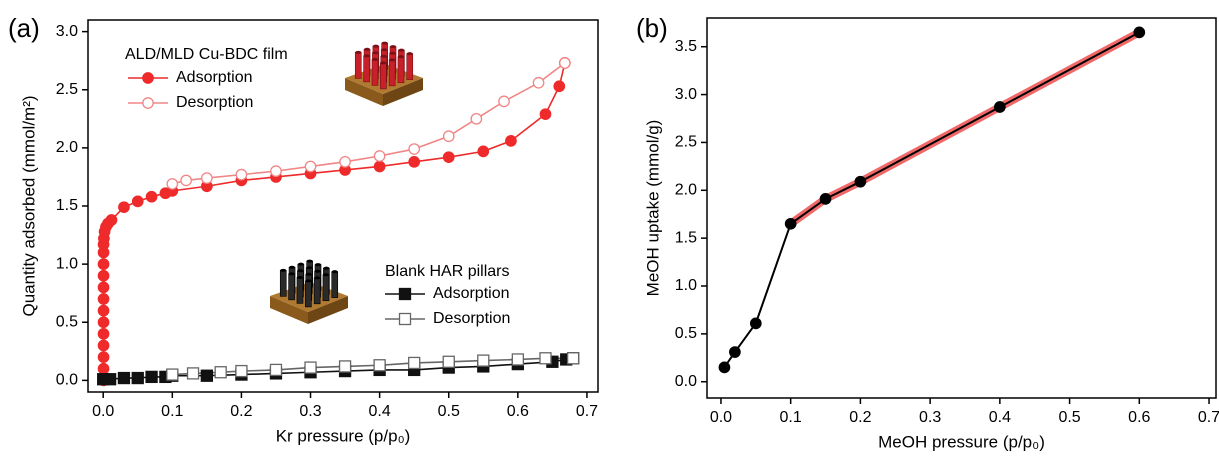  Describe the element at coordinates (652, 28) in the screenshot. I see `panel-label: (b)` at that location.